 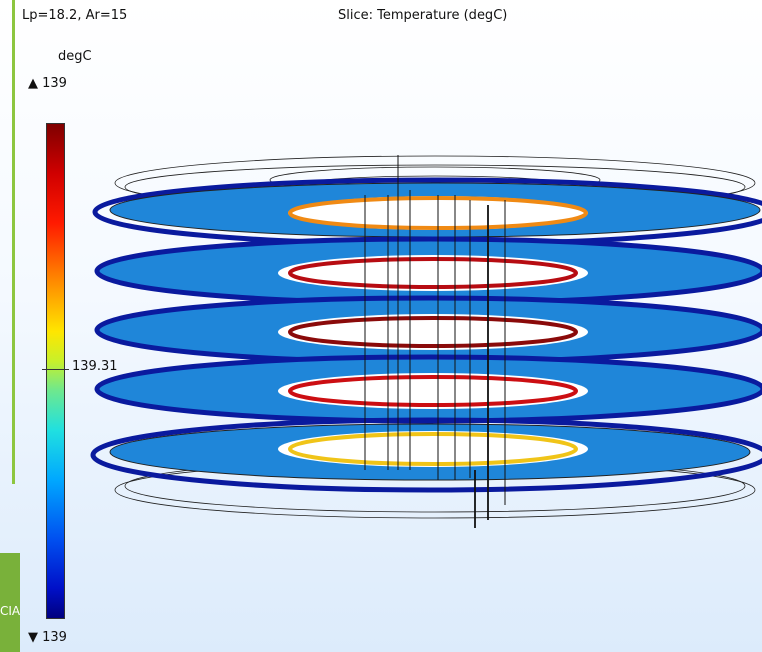 I want to click on colorbar-min-label: ▼ 139, so click(x=47, y=637).